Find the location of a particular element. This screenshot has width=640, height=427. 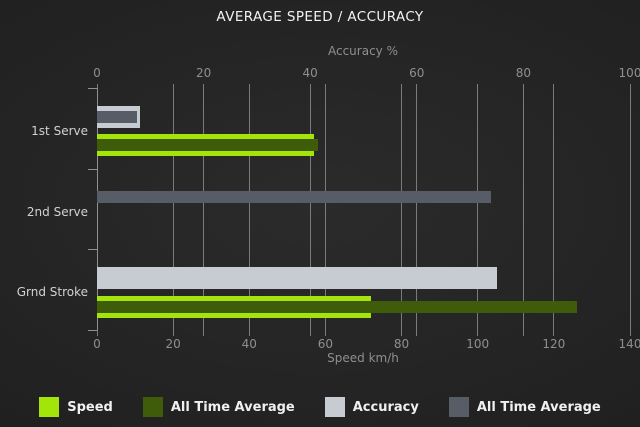

legend-item-speed: Speed is located at coordinates (76, 407).